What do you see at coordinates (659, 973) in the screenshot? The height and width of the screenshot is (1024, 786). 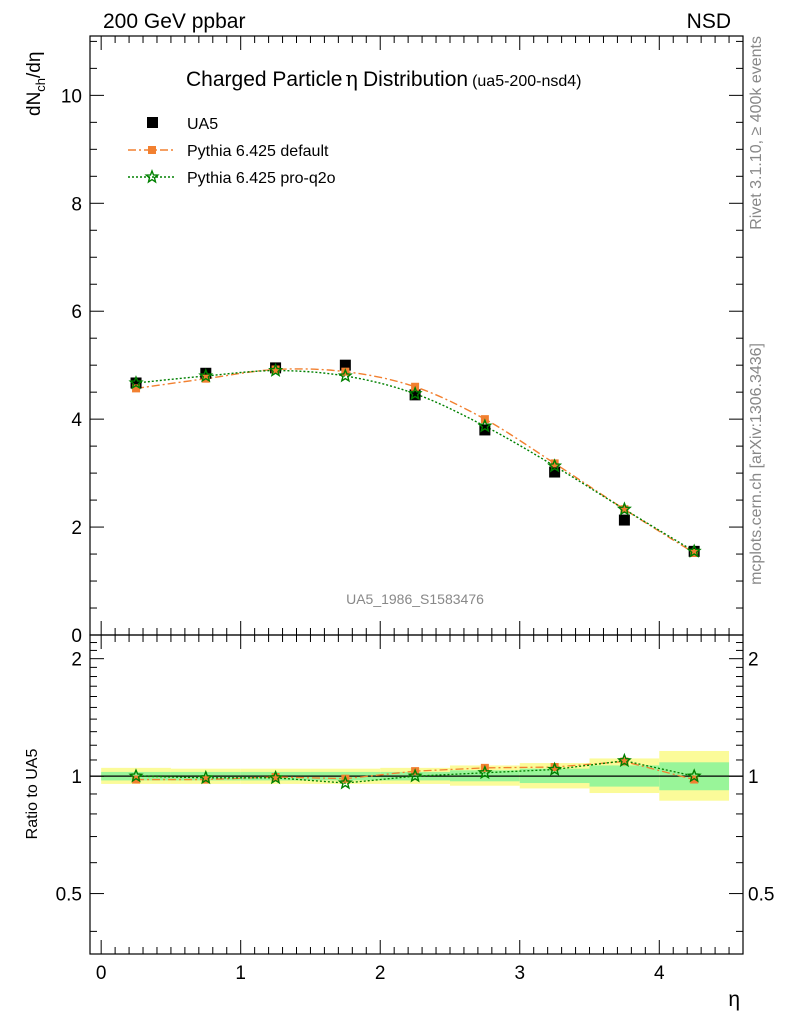 I see `x-tick-label: 4` at bounding box center [659, 973].